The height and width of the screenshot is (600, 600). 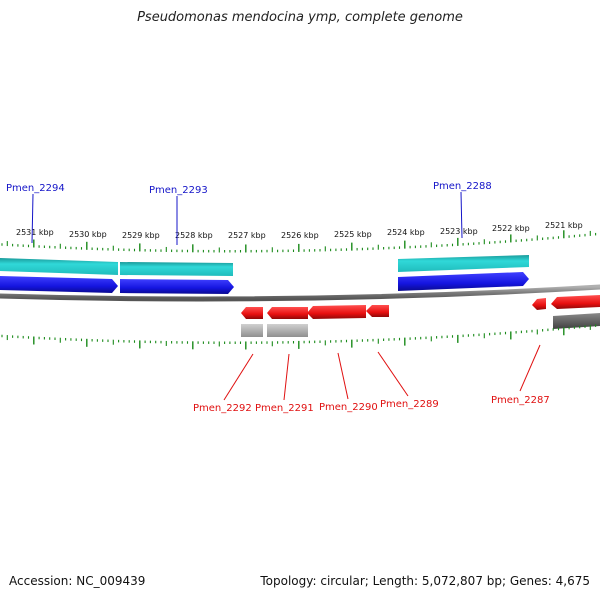 I want to click on scale-label: 2526 kbp, so click(x=300, y=235).